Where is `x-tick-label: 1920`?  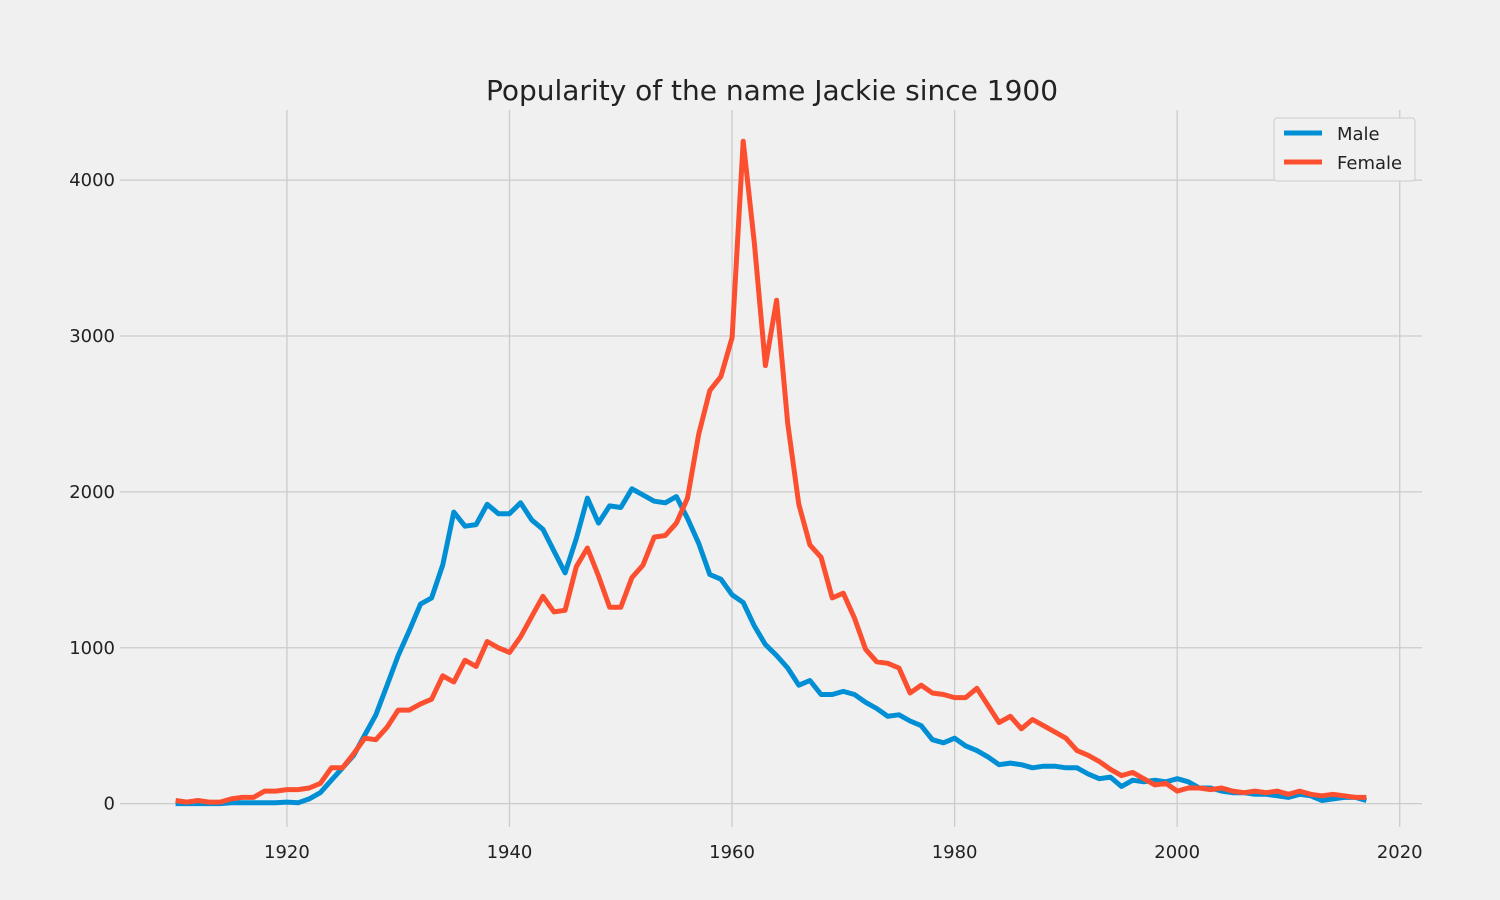 x-tick-label: 1920 is located at coordinates (287, 852).